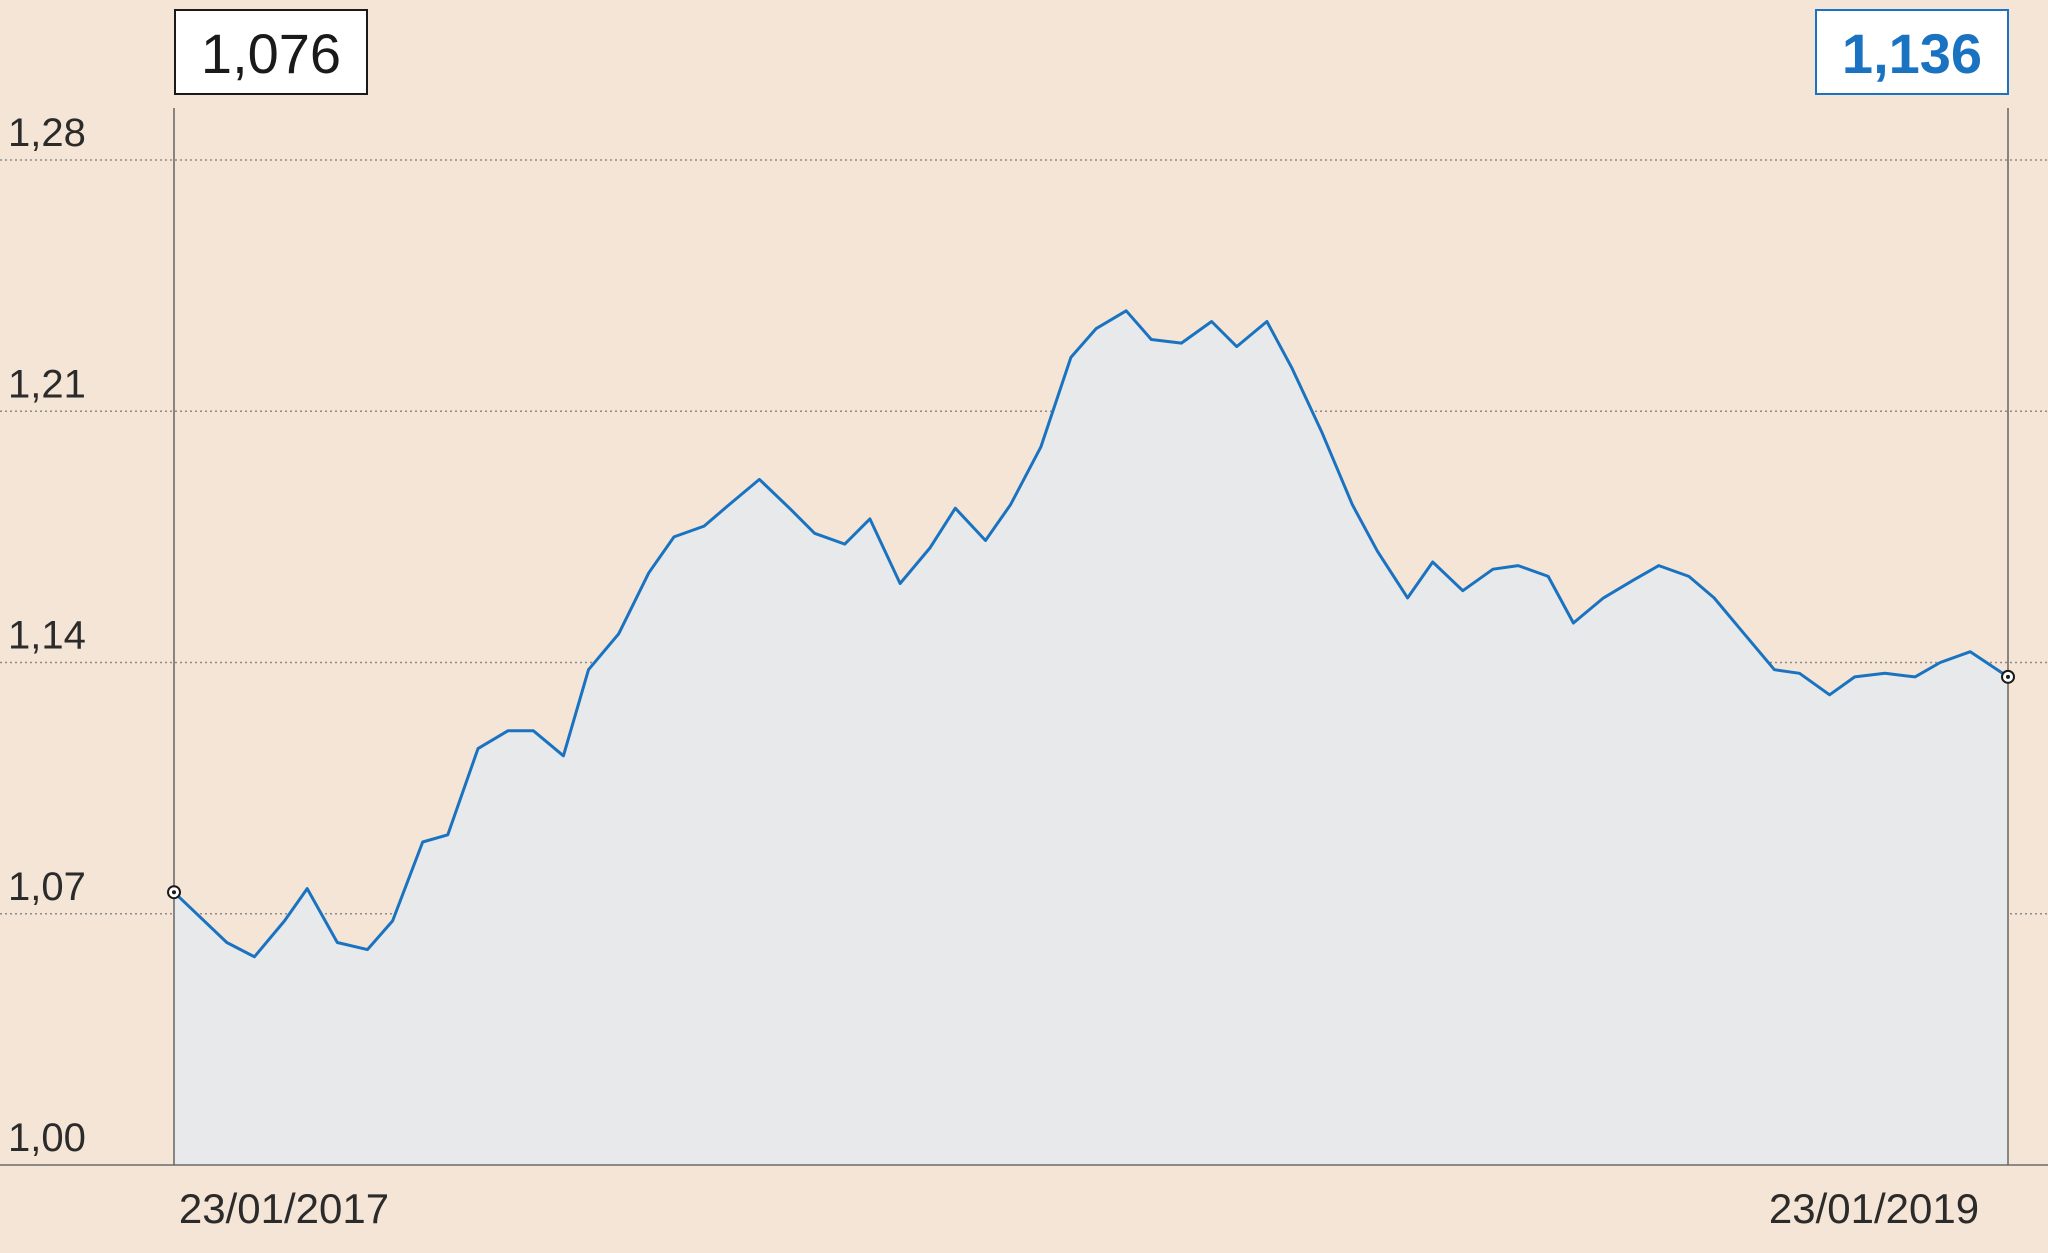 The width and height of the screenshot is (2048, 1253). Describe the element at coordinates (2008, 676) in the screenshot. I see `end-point-marker-center` at that location.